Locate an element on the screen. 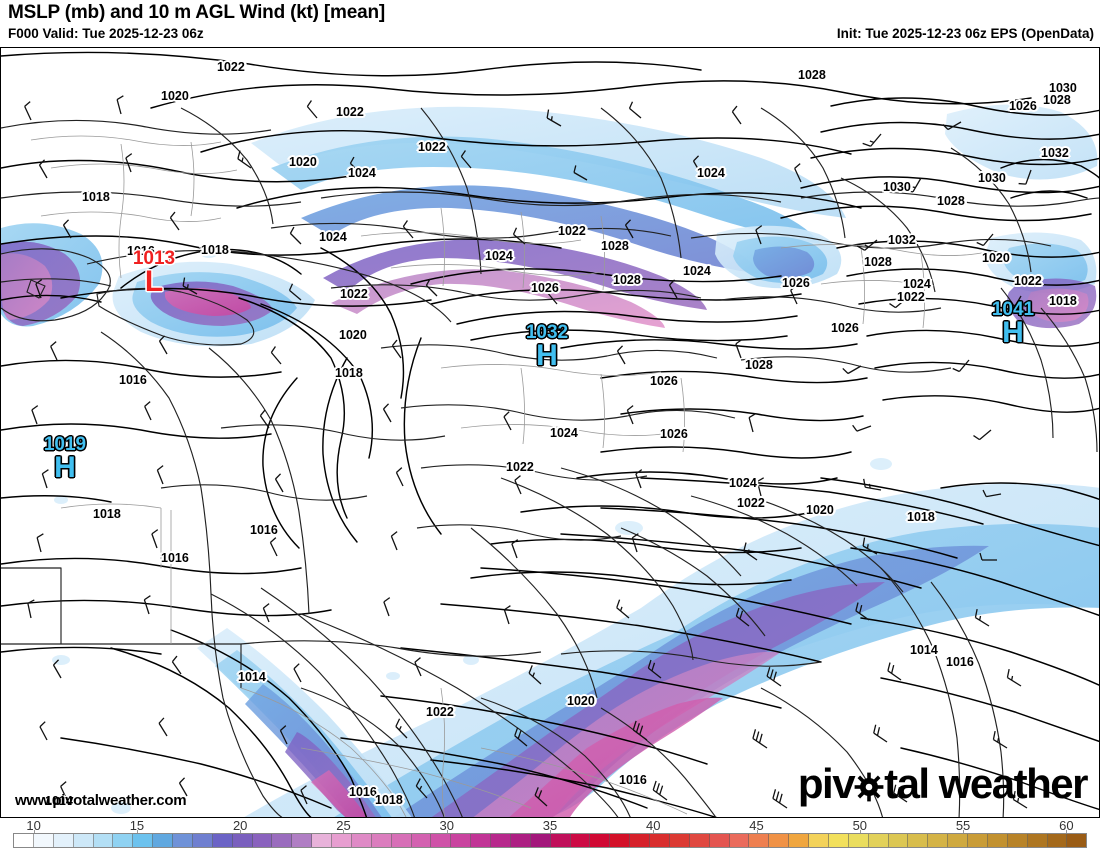 Image resolution: width=1100 pixels, height=850 pixels. colorbar-tick-label: 50 is located at coordinates (860, 825).